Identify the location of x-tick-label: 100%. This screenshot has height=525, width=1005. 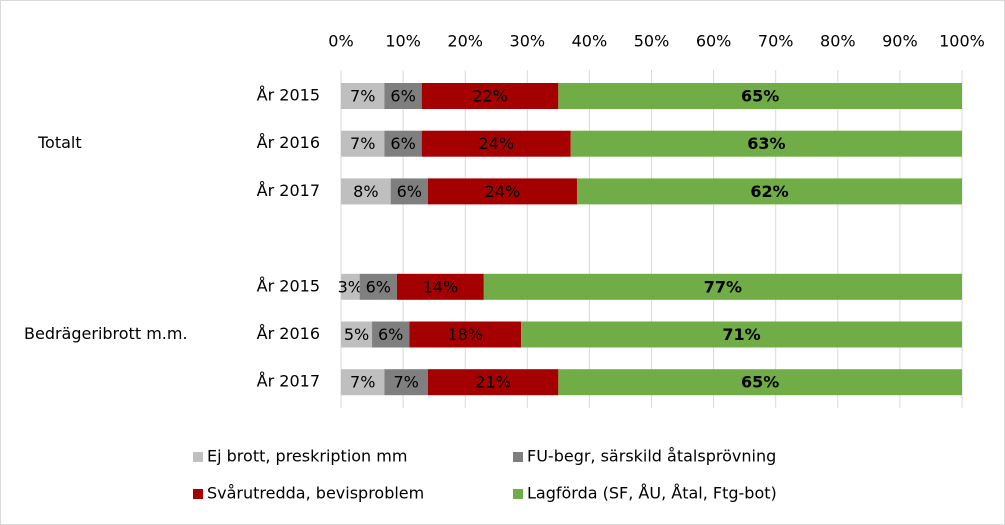
(962, 41).